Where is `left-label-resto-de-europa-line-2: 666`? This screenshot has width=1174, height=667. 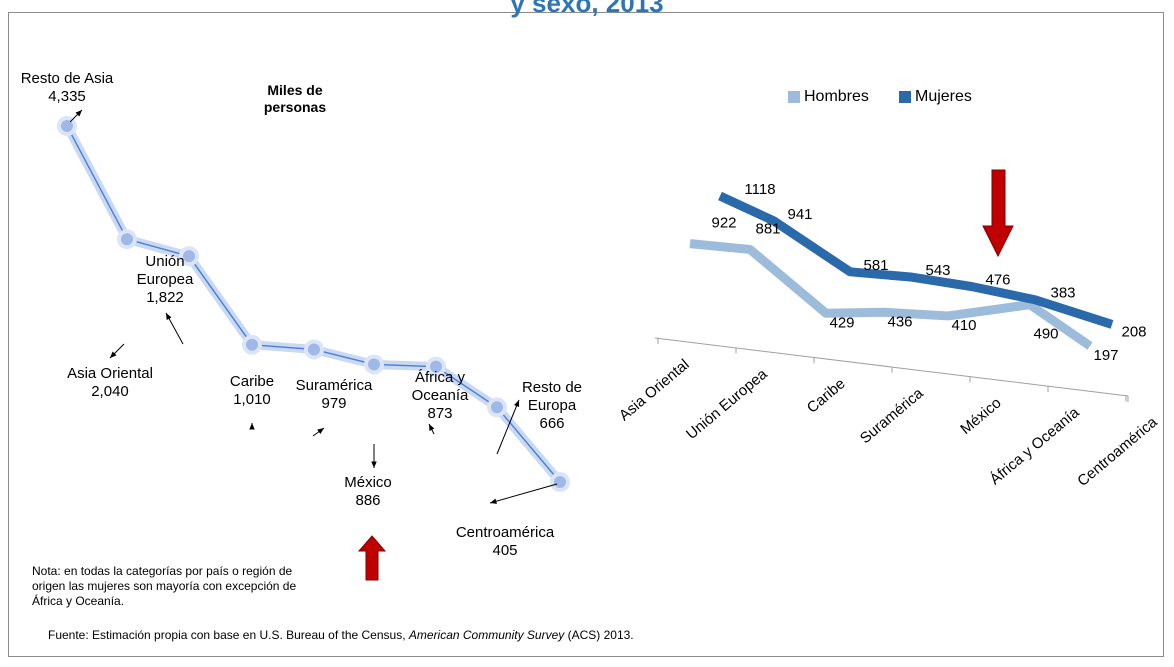
left-label-resto-de-europa-line-2: 666 is located at coordinates (552, 423).